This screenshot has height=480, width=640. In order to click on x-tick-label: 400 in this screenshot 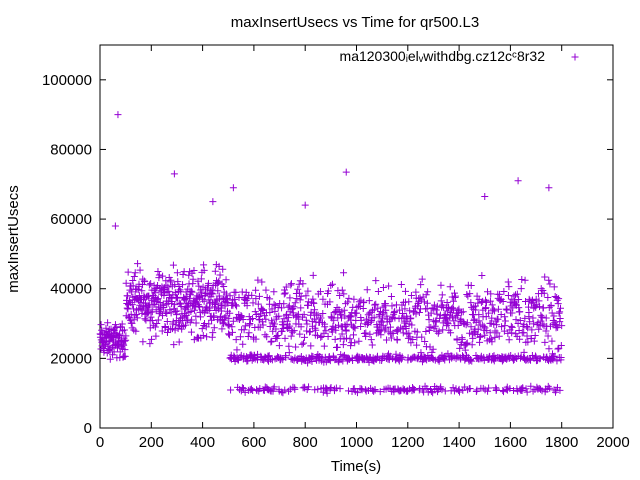, I will do `click(202, 442)`.